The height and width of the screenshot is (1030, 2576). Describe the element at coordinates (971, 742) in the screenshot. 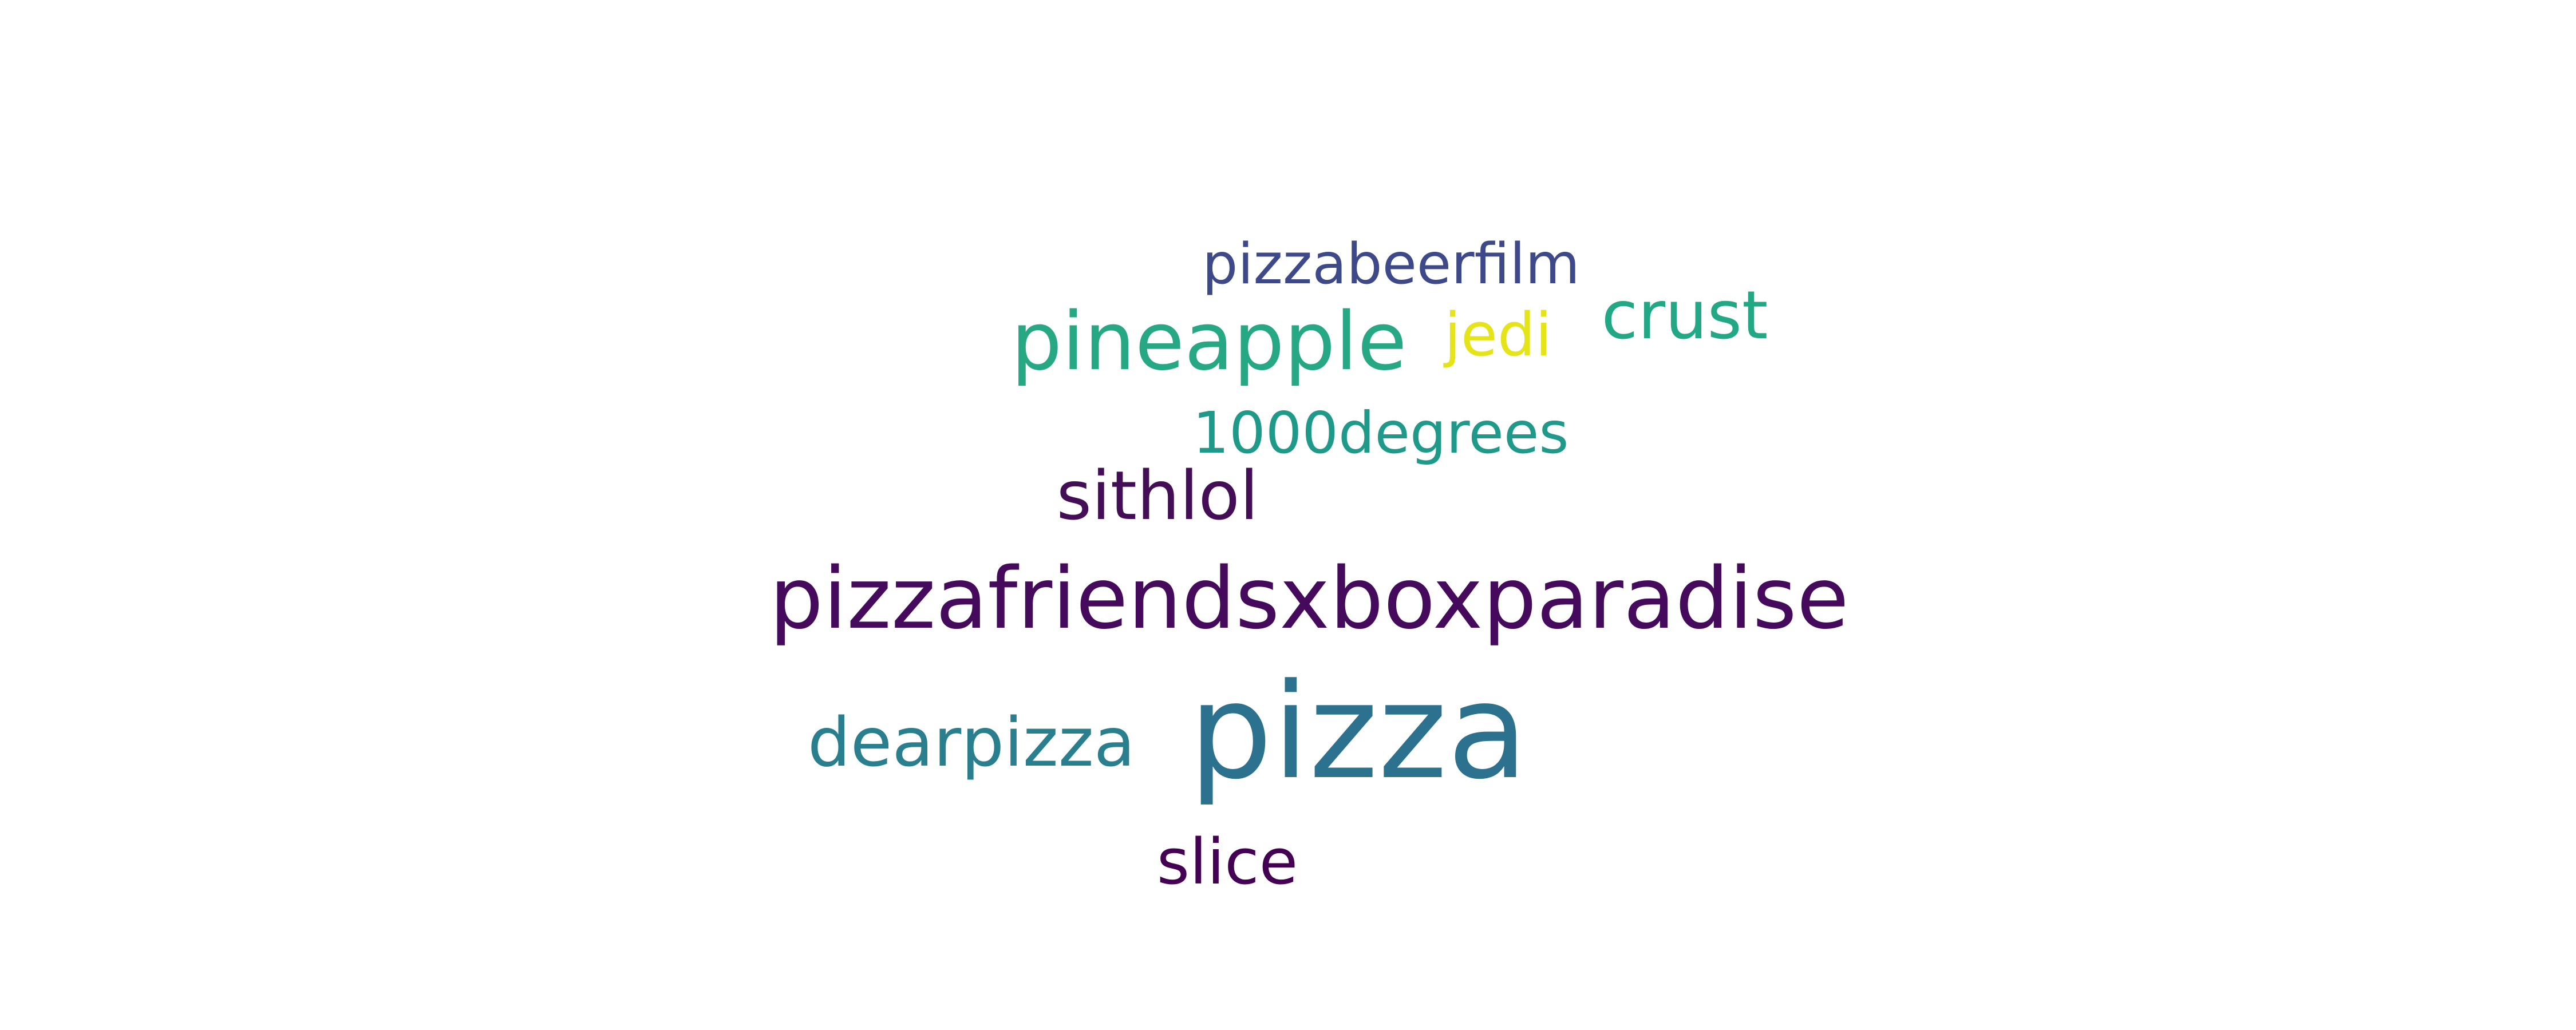

I see `word-dearpizza: dearpizza` at that location.